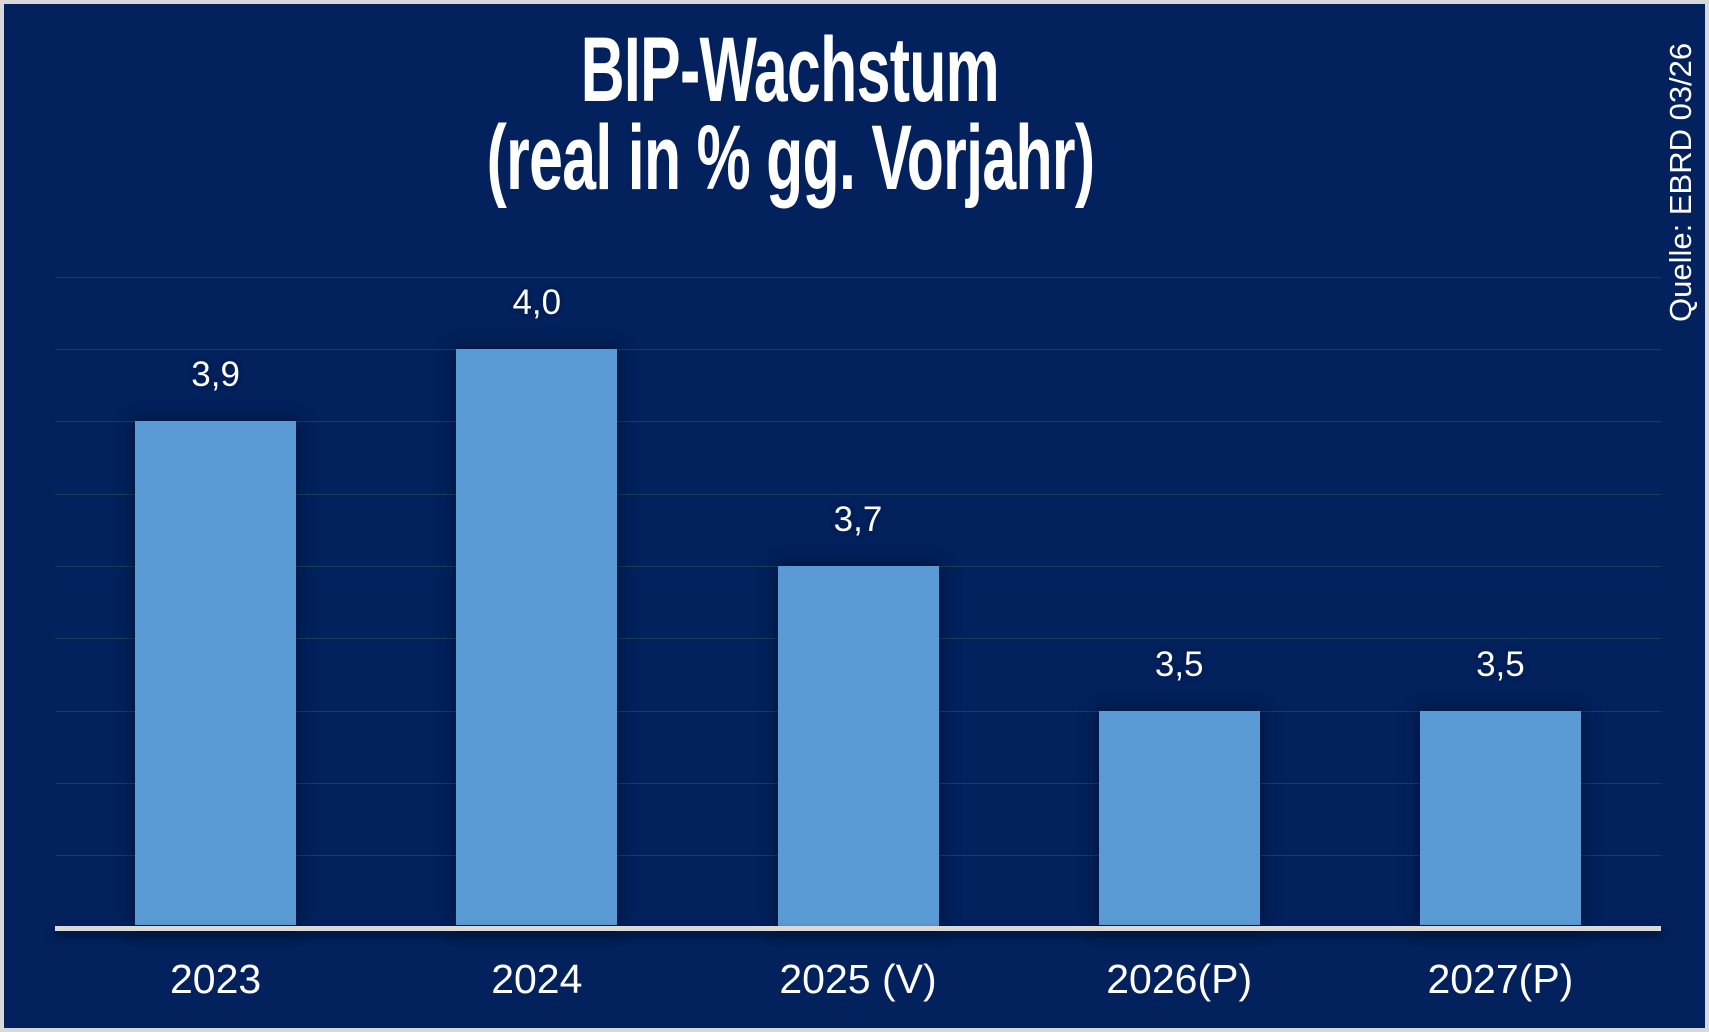 The image size is (1709, 1032). I want to click on category-label: 2026(P), so click(1179, 979).